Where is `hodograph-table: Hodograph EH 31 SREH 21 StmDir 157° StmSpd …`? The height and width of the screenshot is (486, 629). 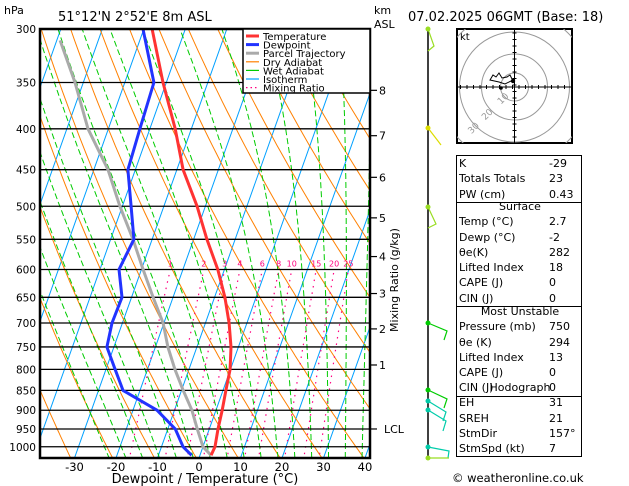
hodograph-table: Hodograph EH 31 SREH 21 StmDir 157° StmSpd … is located at coordinates (519, 419).